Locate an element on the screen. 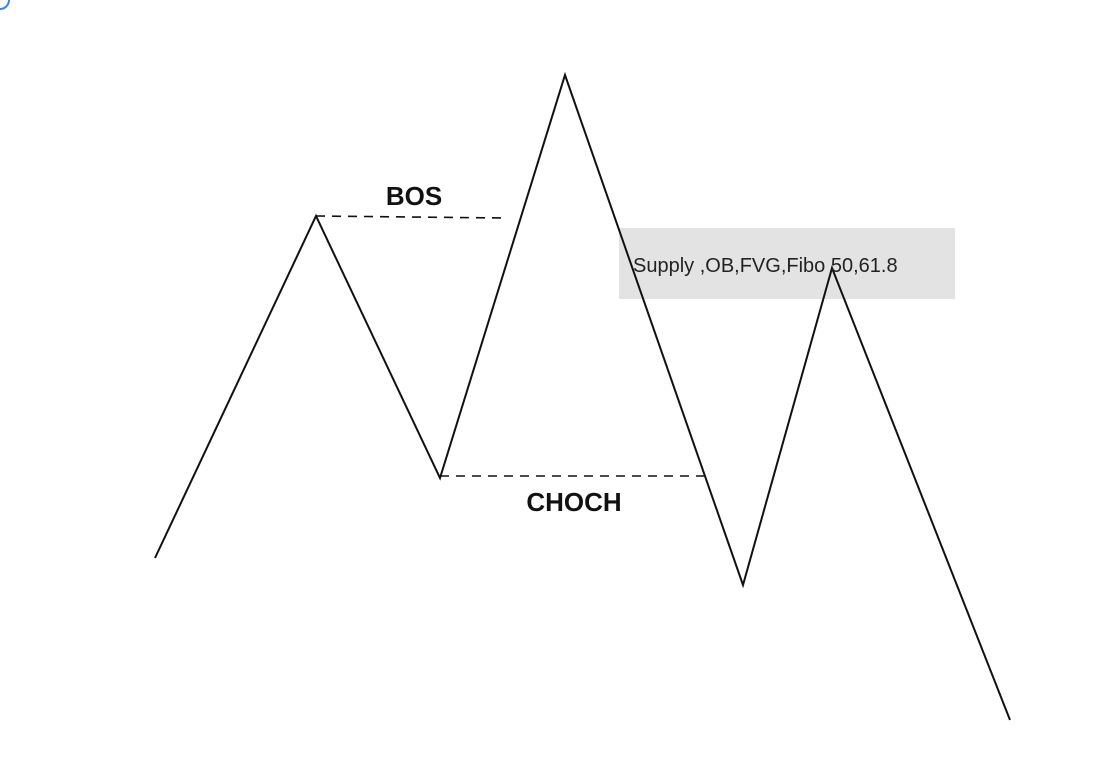  supply-zone is located at coordinates (787, 263).